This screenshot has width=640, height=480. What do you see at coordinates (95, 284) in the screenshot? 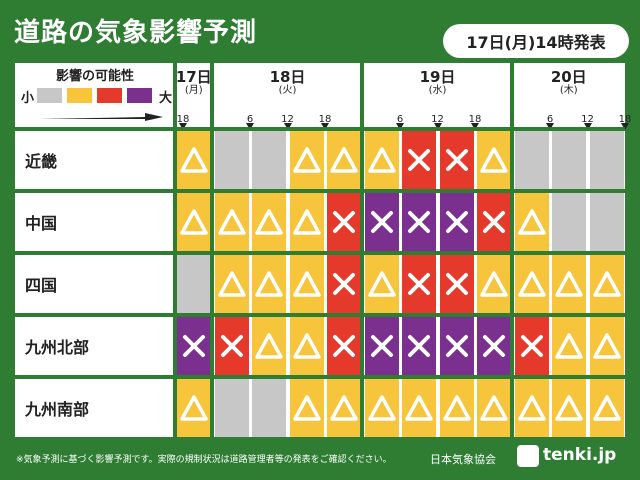
I see `region-label: 四国` at bounding box center [95, 284].